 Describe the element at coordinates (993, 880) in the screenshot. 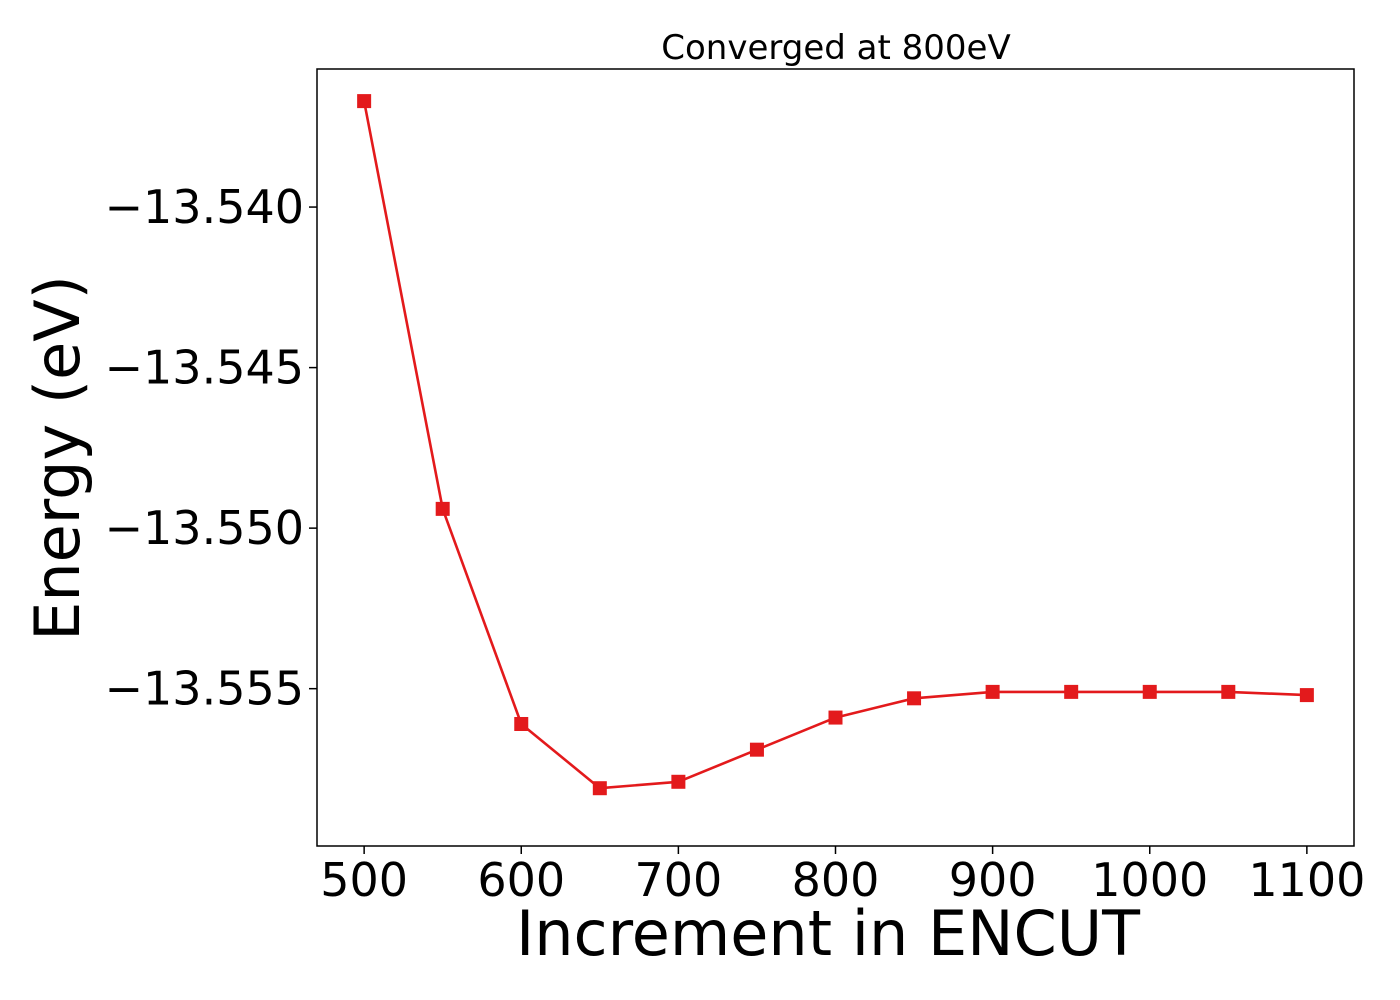

I see `x-tick-label: 900` at that location.